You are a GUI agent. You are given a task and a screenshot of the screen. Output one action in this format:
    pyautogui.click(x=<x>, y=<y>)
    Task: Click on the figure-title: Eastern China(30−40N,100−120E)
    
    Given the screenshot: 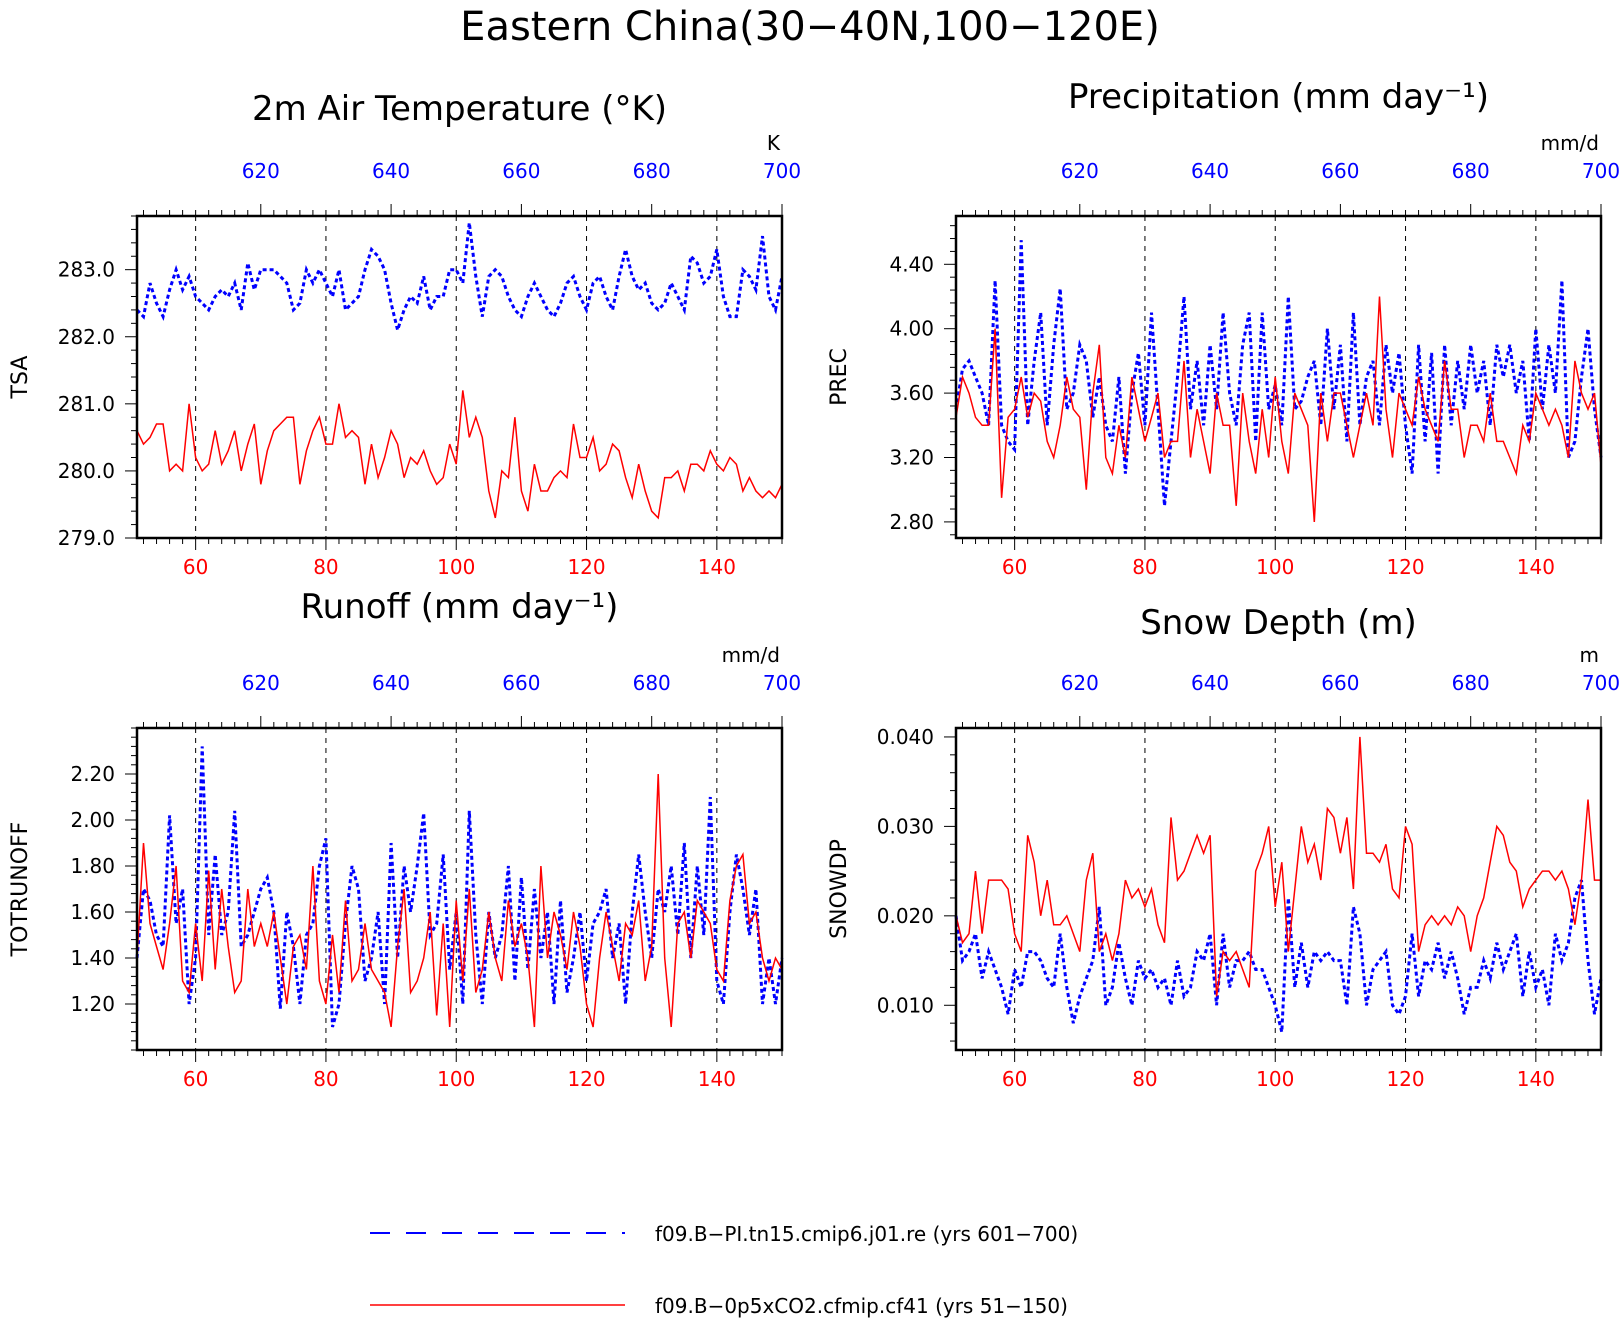 What is the action you would take?
    pyautogui.click(x=810, y=27)
    